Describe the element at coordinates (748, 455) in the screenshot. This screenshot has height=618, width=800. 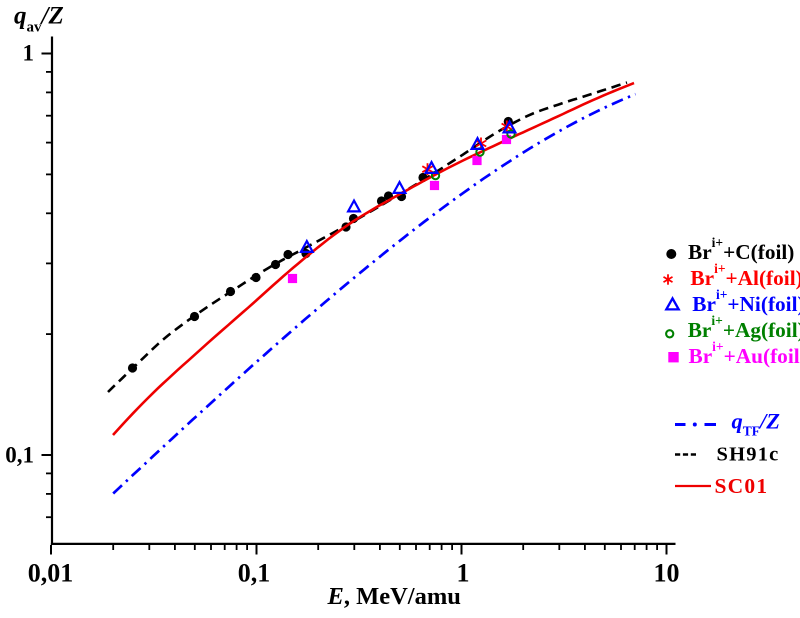
I see `svg-text: SH91c` at that location.